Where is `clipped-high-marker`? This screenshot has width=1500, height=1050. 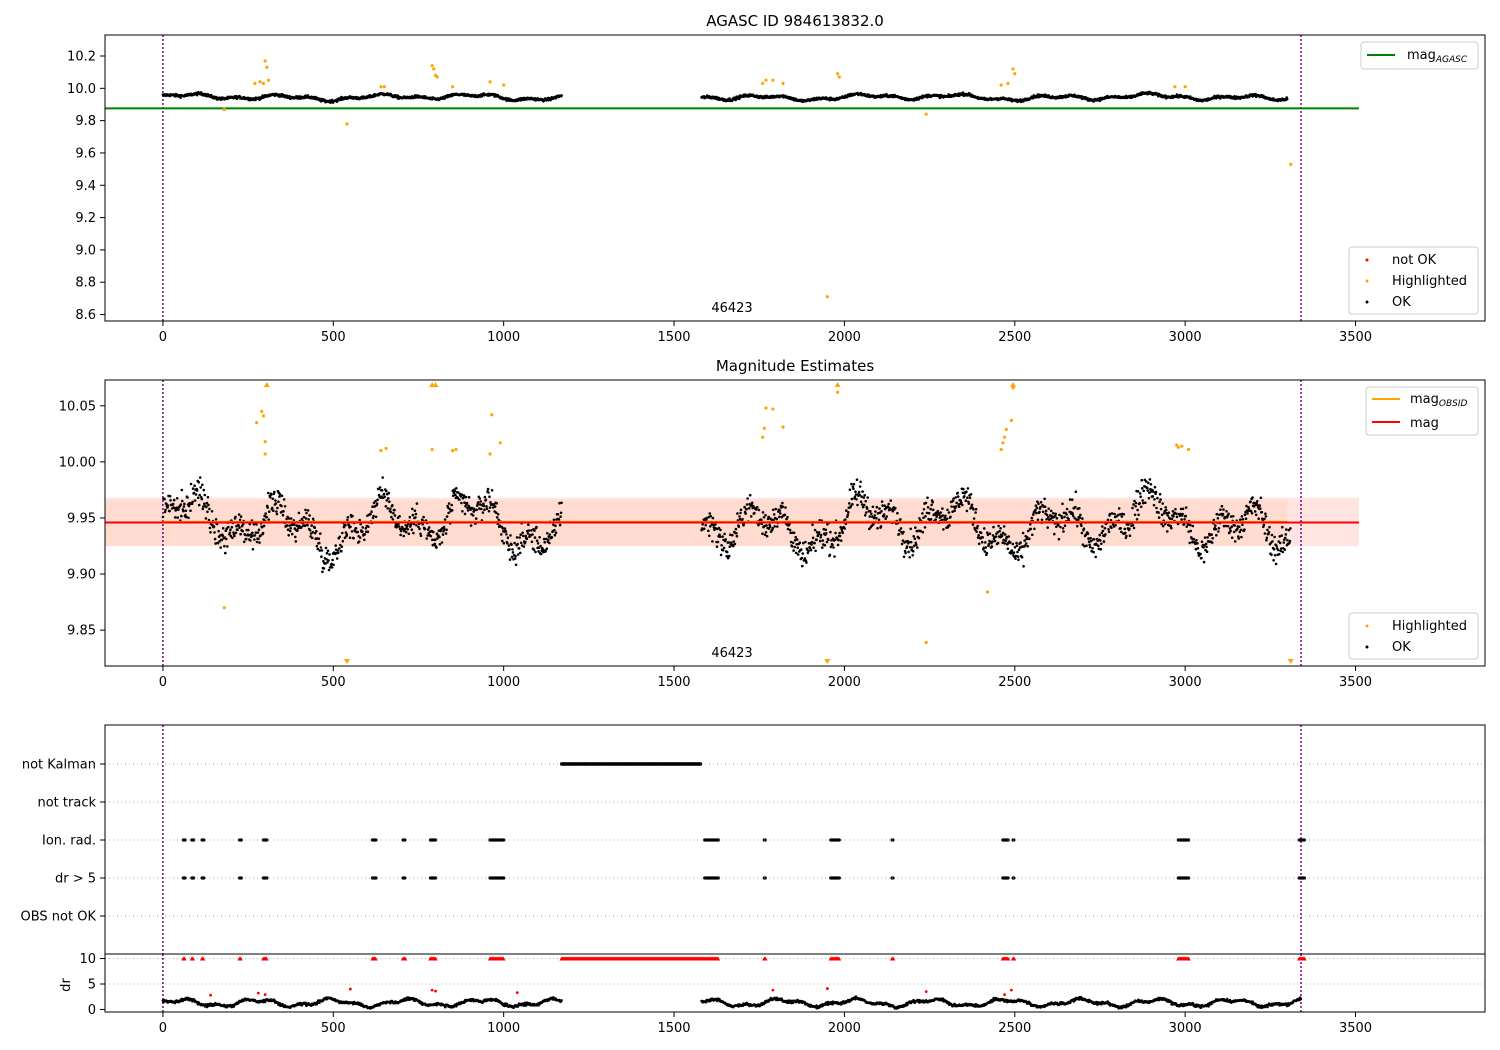 clipped-high-marker is located at coordinates (266, 384).